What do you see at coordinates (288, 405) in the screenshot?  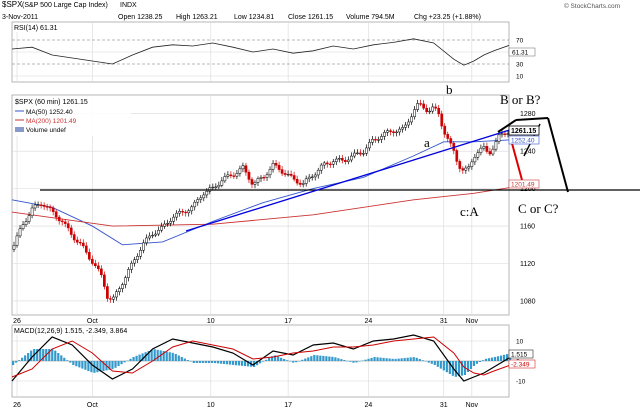 I see `x-tick-label: 17` at bounding box center [288, 405].